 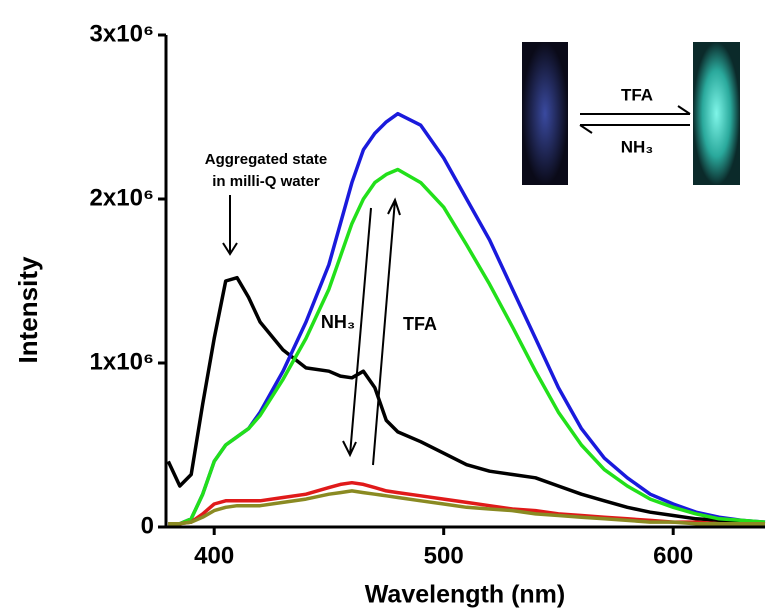 What do you see at coordinates (466, 507) in the screenshot?
I see `series-line` at bounding box center [466, 507].